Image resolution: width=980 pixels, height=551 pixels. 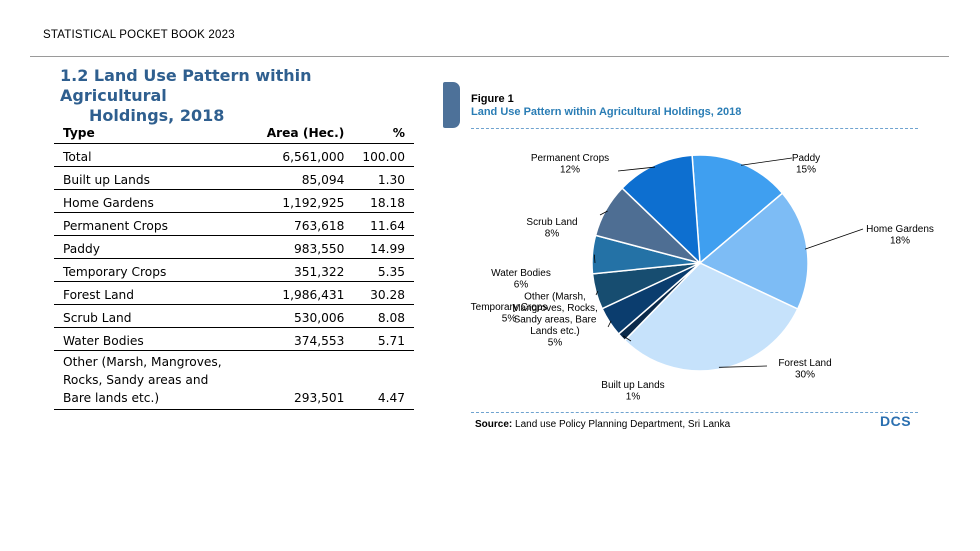 I want to click on table-cell-type: Paddy, so click(x=147, y=247).